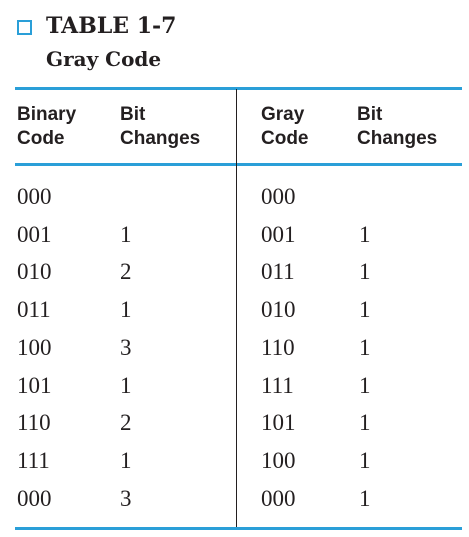 The image size is (469, 537). I want to click on column-header-line: Gray, so click(283, 114).